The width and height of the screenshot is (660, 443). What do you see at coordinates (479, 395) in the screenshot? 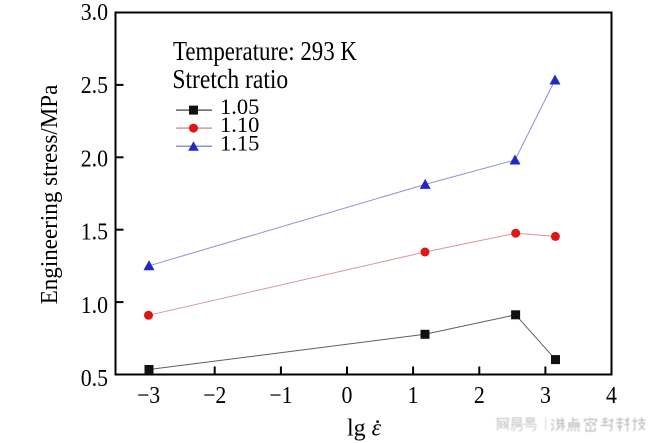
I see `svg-text: 2` at bounding box center [479, 395].